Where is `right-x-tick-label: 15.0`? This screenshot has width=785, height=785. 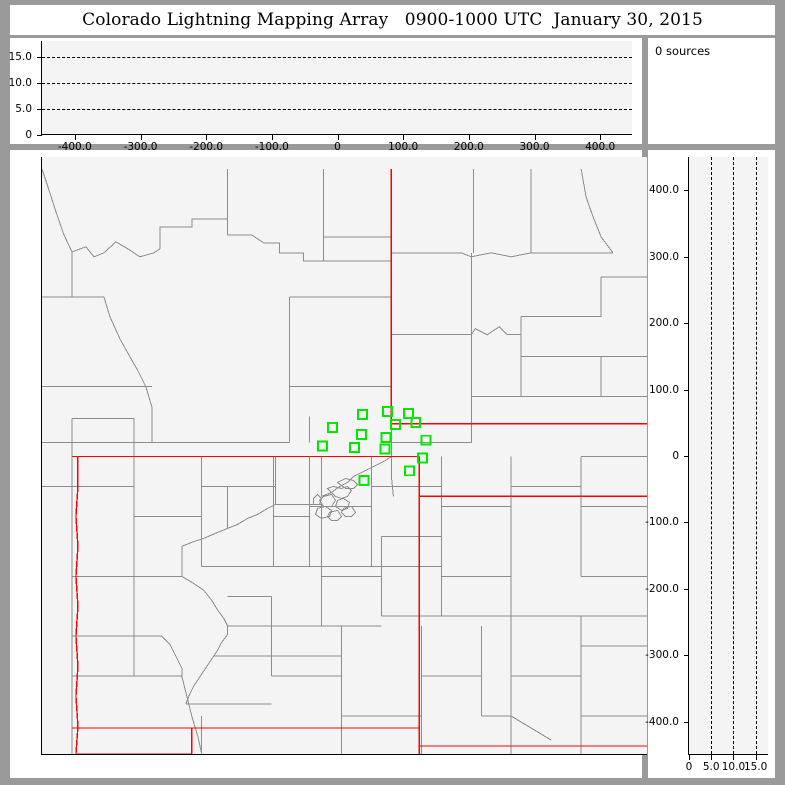
right-x-tick-label: 15.0 is located at coordinates (755, 767).